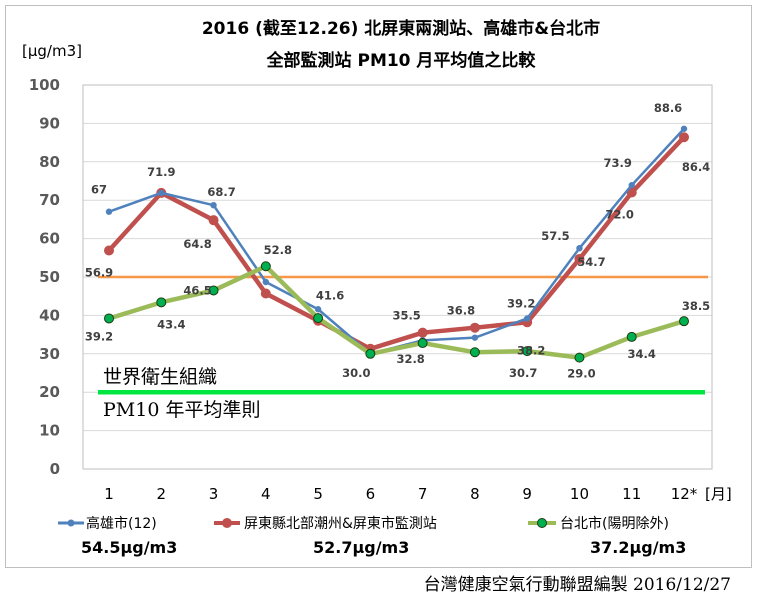  Describe the element at coordinates (668, 108) in the screenshot. I see `data-label-kaohsiung-12: 88.6` at that location.